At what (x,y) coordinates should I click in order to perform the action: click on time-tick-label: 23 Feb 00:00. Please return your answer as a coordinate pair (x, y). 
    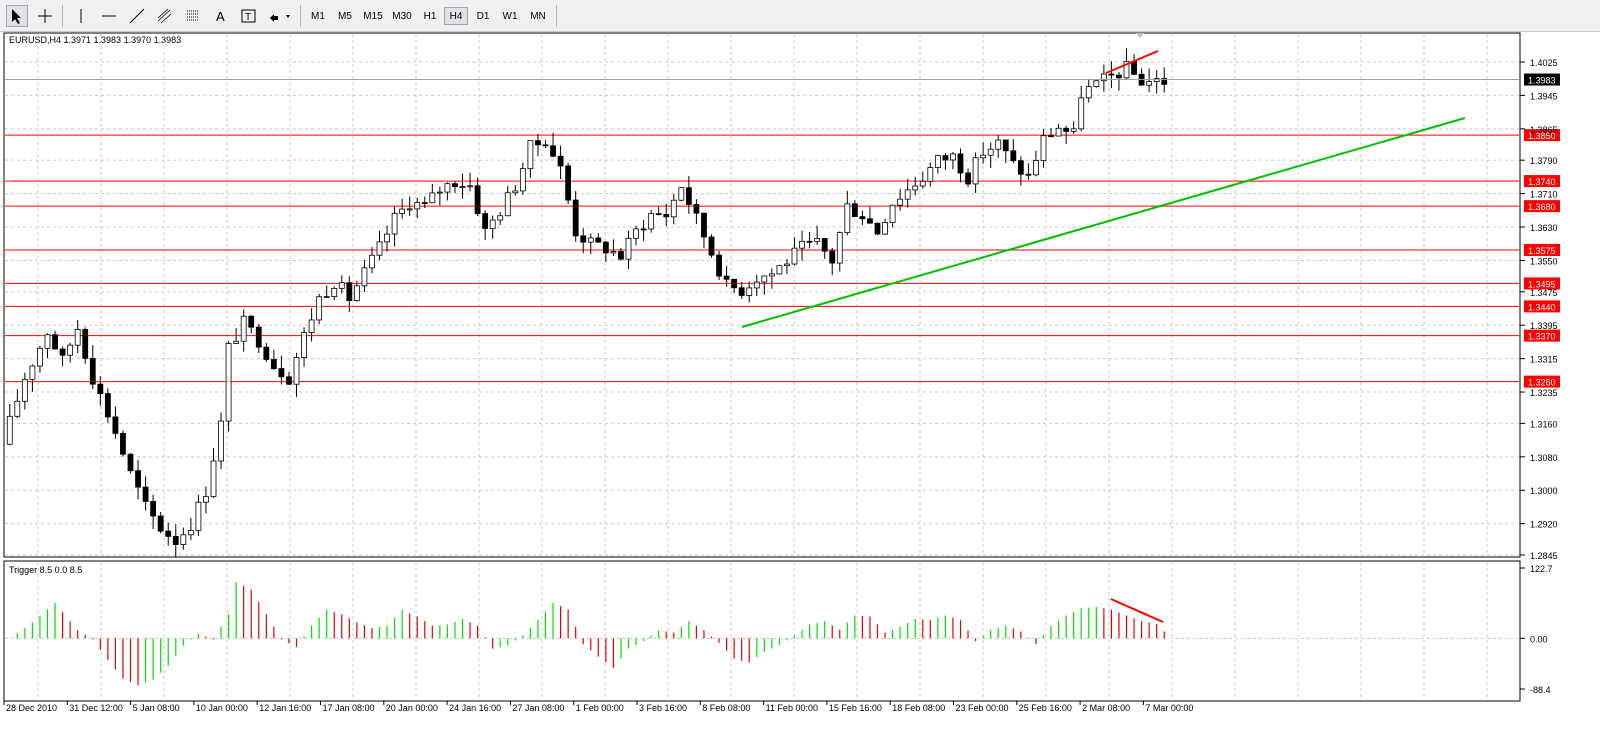
    Looking at the image, I should click on (982, 708).